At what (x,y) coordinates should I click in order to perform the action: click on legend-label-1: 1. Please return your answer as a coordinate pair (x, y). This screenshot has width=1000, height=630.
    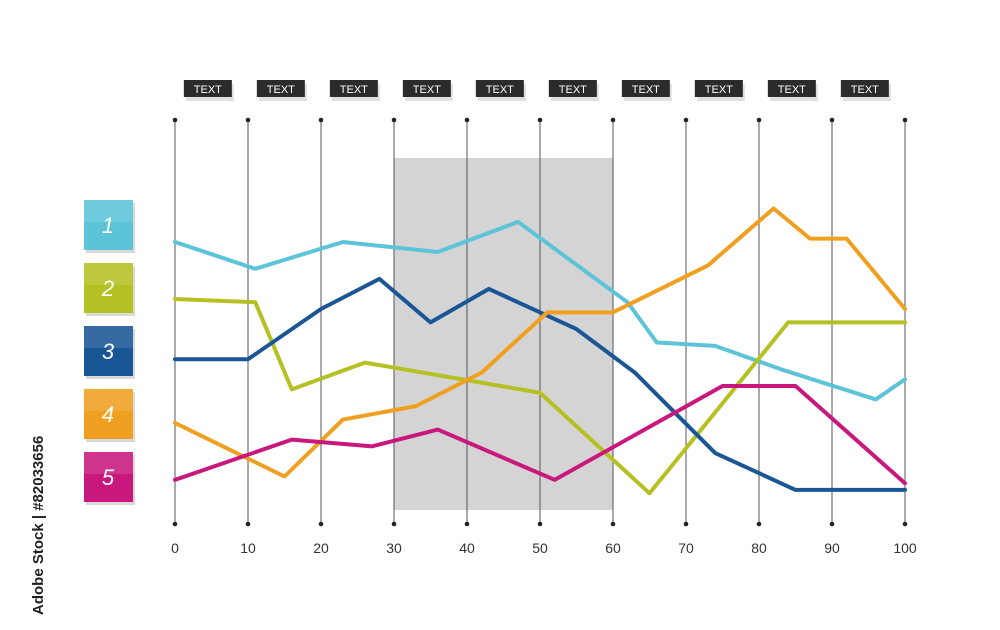
    Looking at the image, I should click on (108, 225).